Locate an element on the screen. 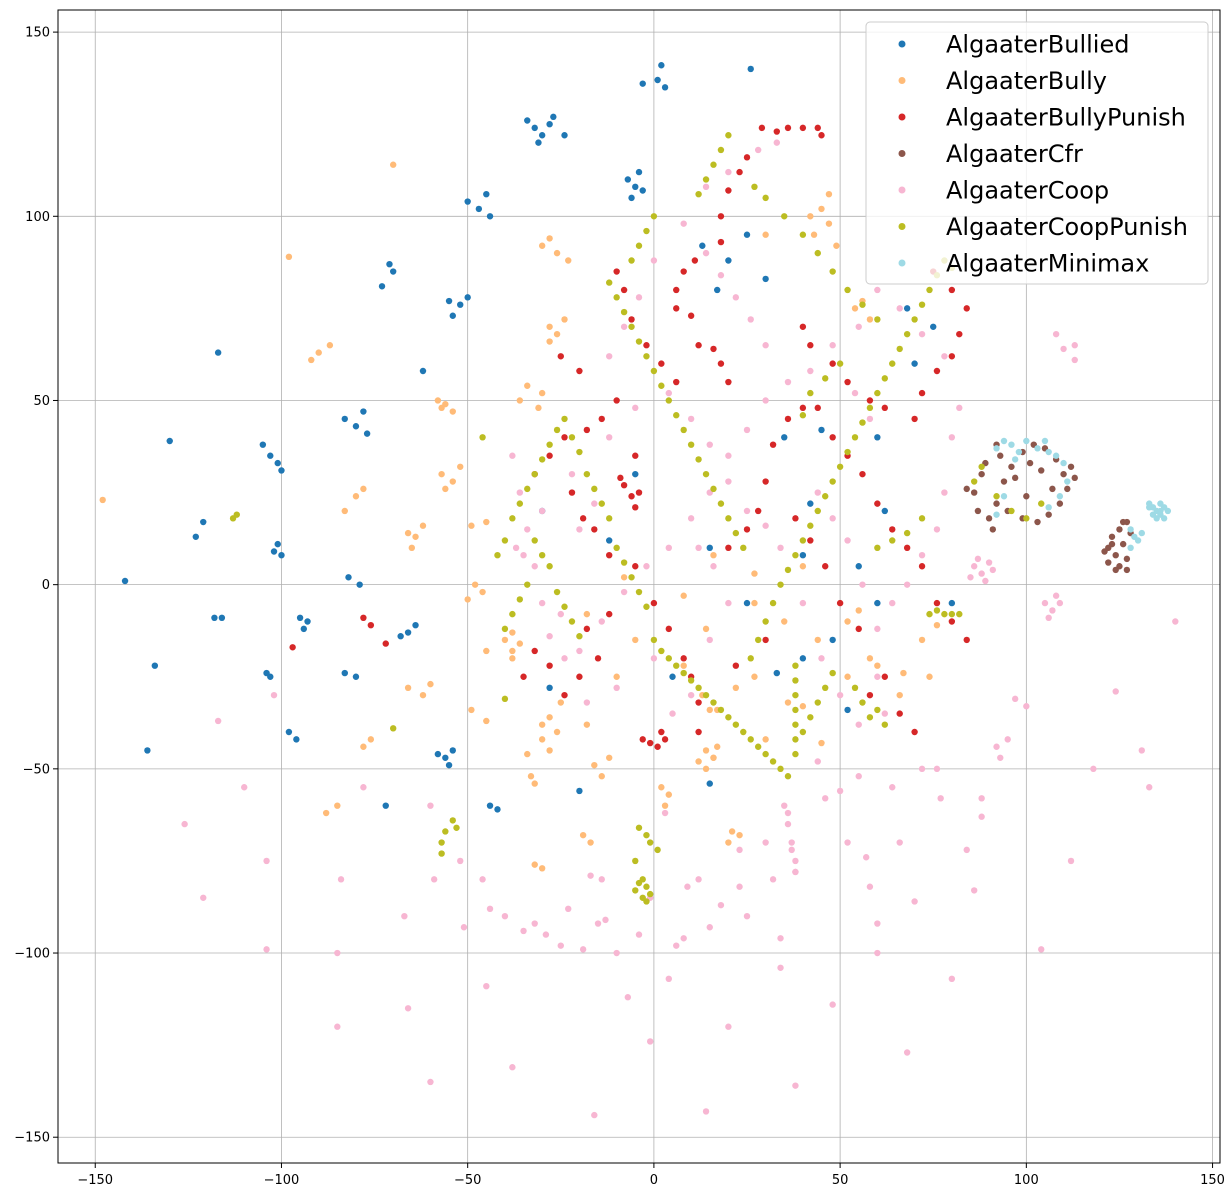  legend-label-AlgaaterCoopPunish: AlgaaterCoopPunish is located at coordinates (1067, 227).